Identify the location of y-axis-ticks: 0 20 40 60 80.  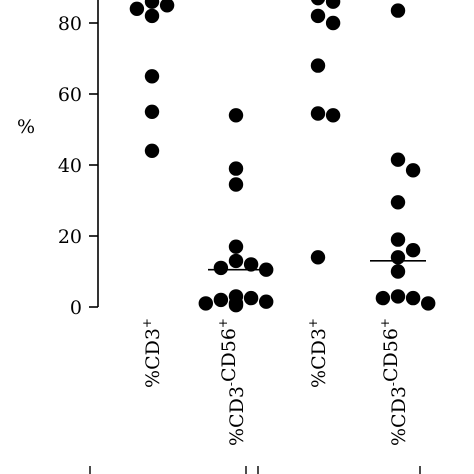
(78, 166).